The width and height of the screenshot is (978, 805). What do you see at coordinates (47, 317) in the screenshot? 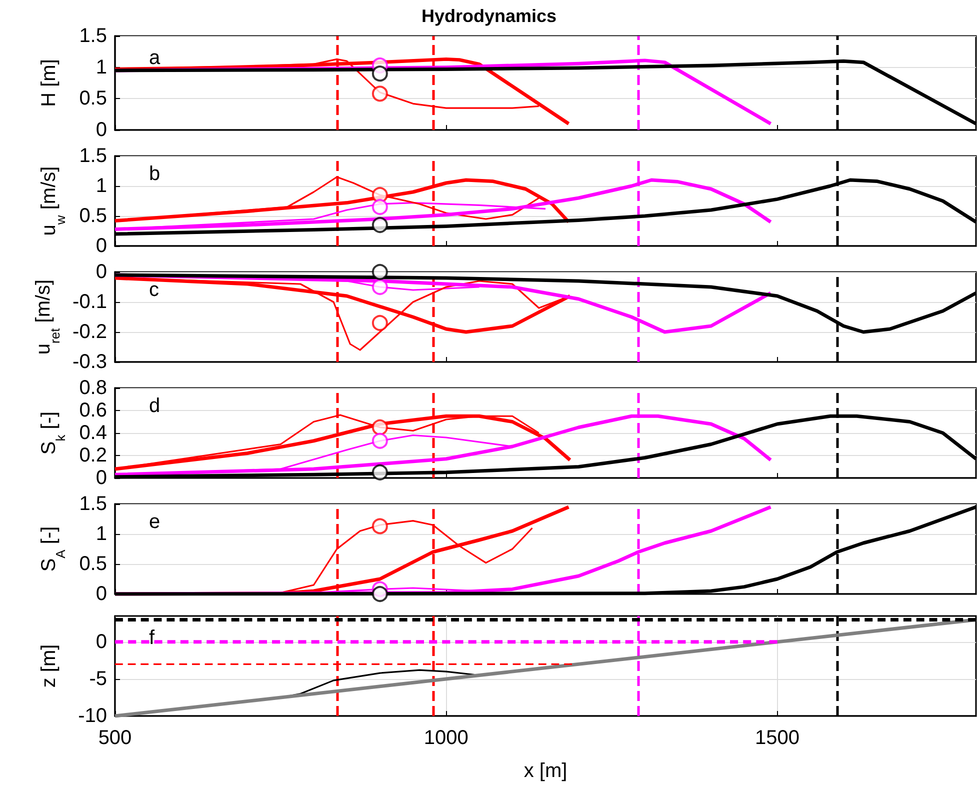
I see `y-axis-title: uret [m/s]` at bounding box center [47, 317].